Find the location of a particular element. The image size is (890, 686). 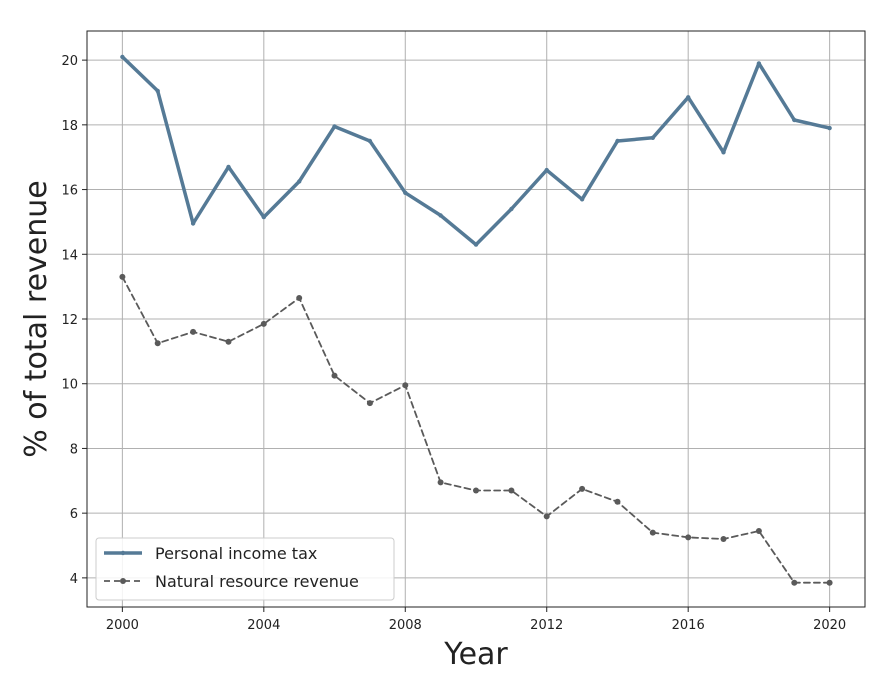

legend-marker-personal-income-tax is located at coordinates (123, 553).